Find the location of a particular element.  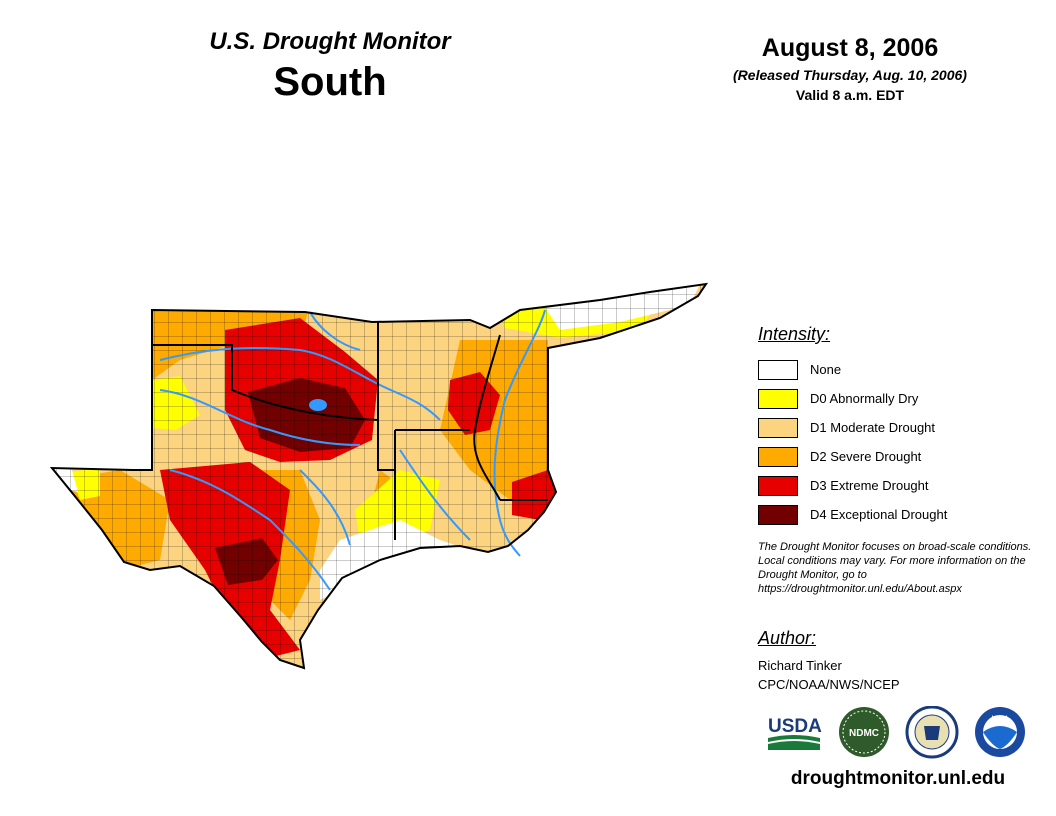

usda-logo-wave is located at coordinates (794, 738).